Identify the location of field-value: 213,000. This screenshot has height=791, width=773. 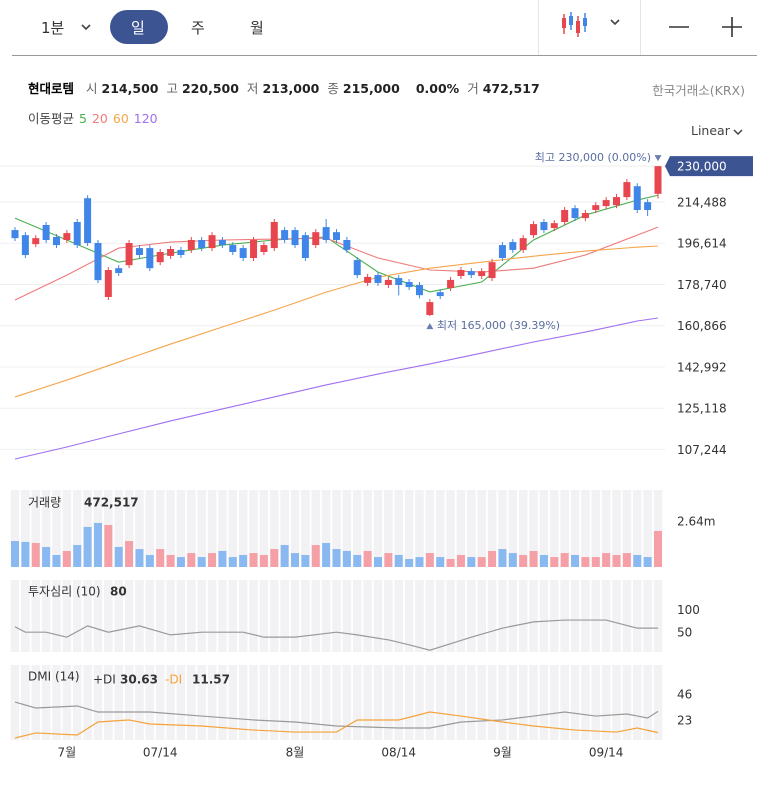
(291, 88).